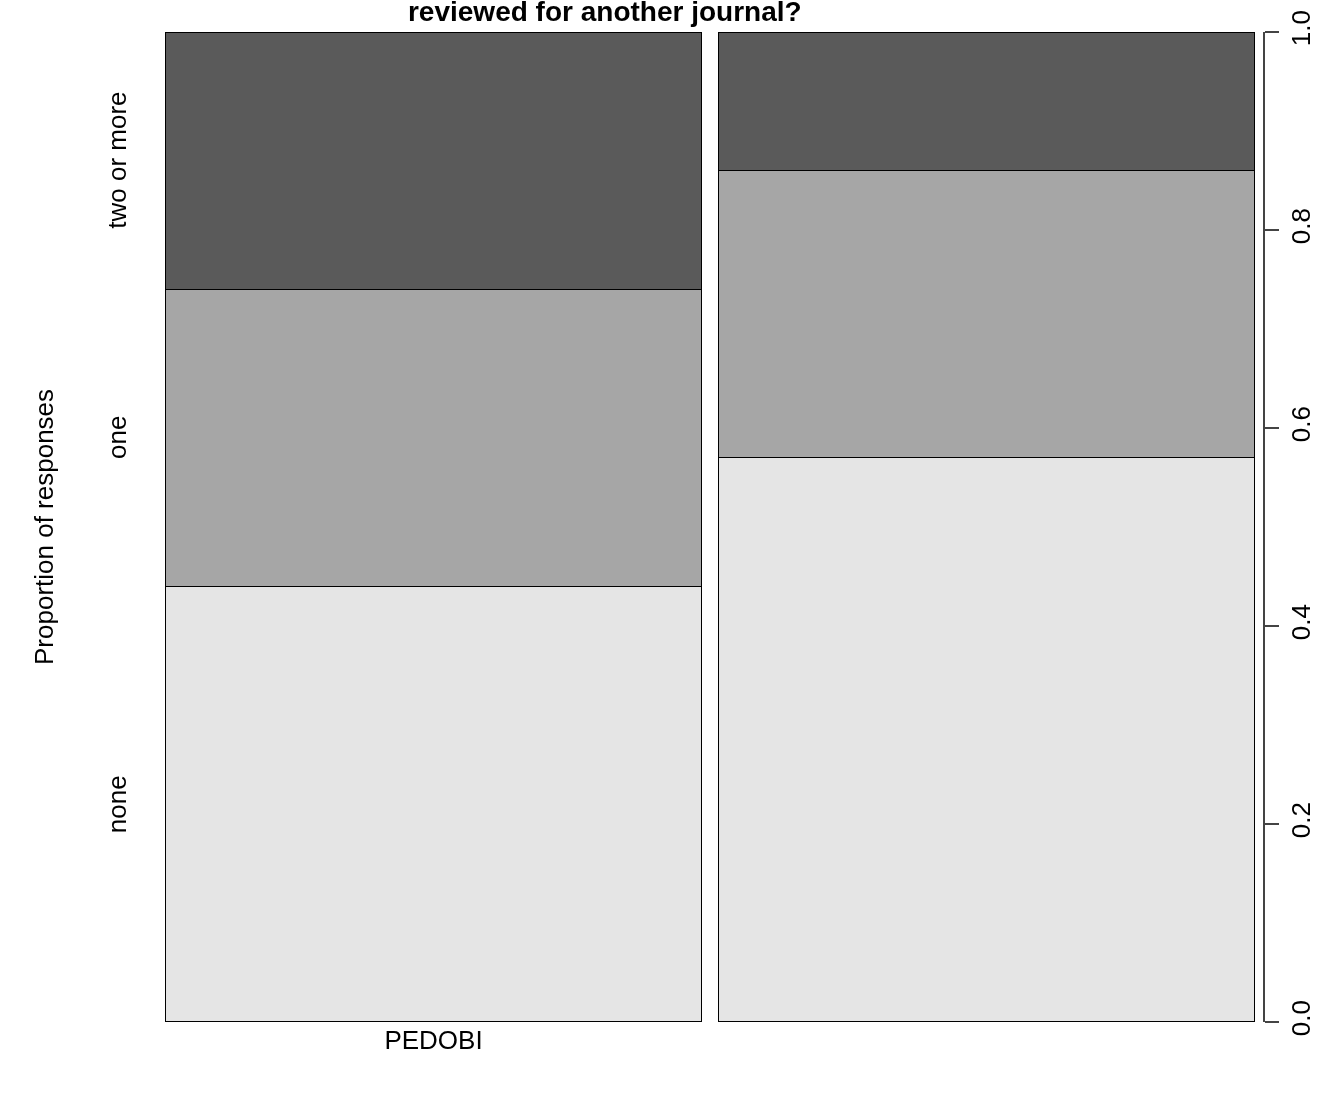  What do you see at coordinates (44, 526) in the screenshot?
I see `y-axis-title: Proportion of responses` at bounding box center [44, 526].